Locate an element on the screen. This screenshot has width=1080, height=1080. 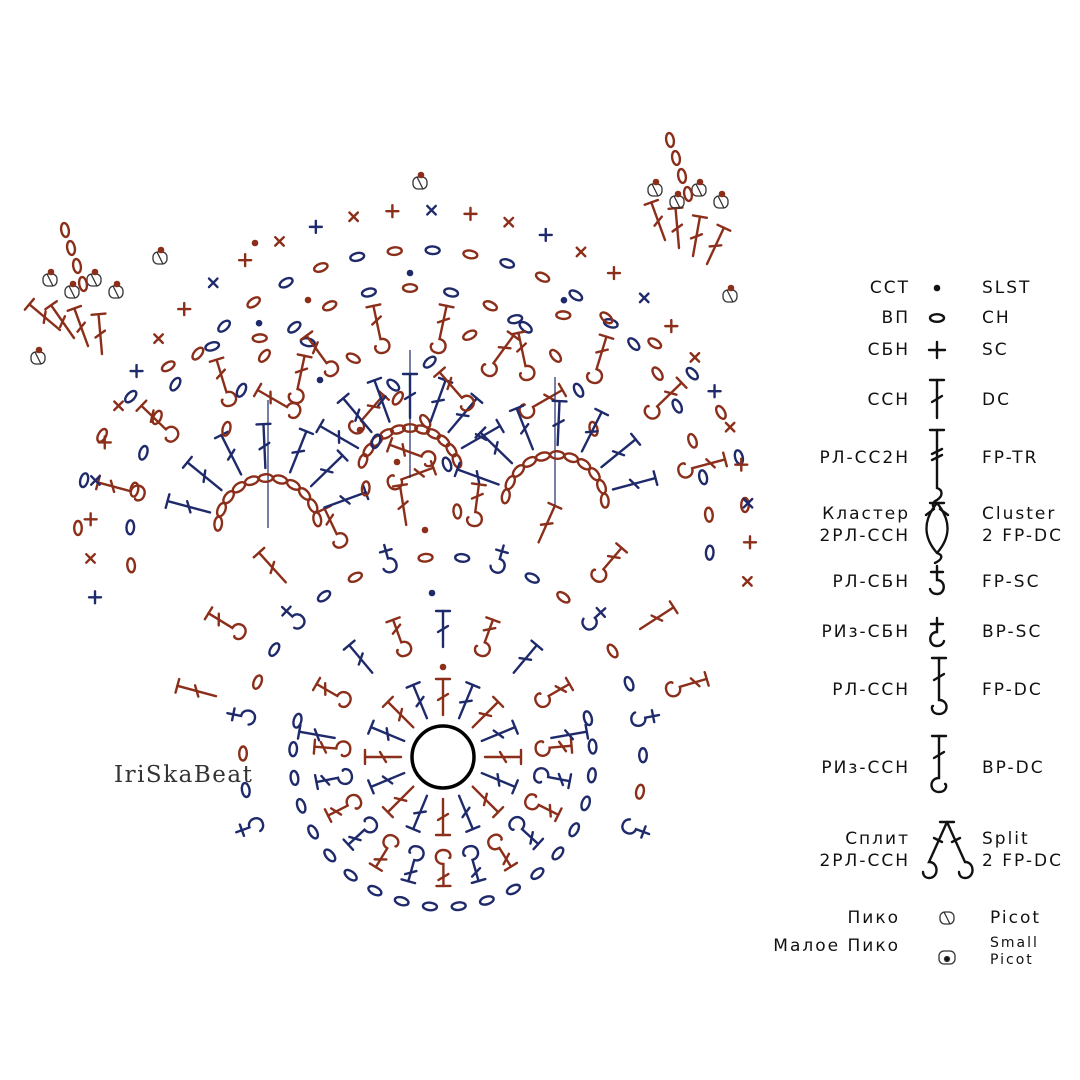
legend-label-en: FP-SC is located at coordinates (1011, 582).